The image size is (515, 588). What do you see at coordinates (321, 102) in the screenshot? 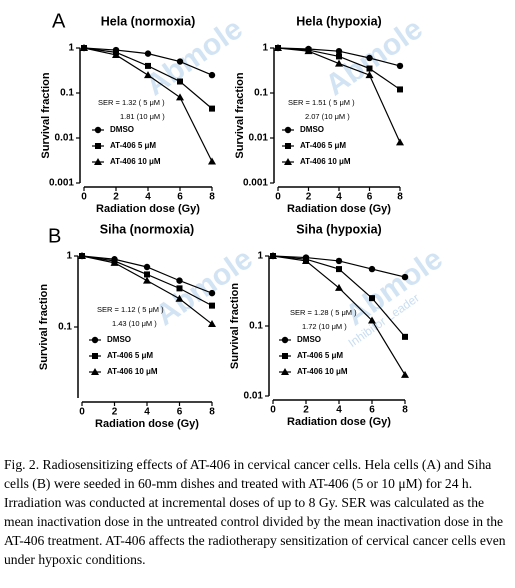
I see `annotation: SER = 1.51 ( 5 μM )` at bounding box center [321, 102].